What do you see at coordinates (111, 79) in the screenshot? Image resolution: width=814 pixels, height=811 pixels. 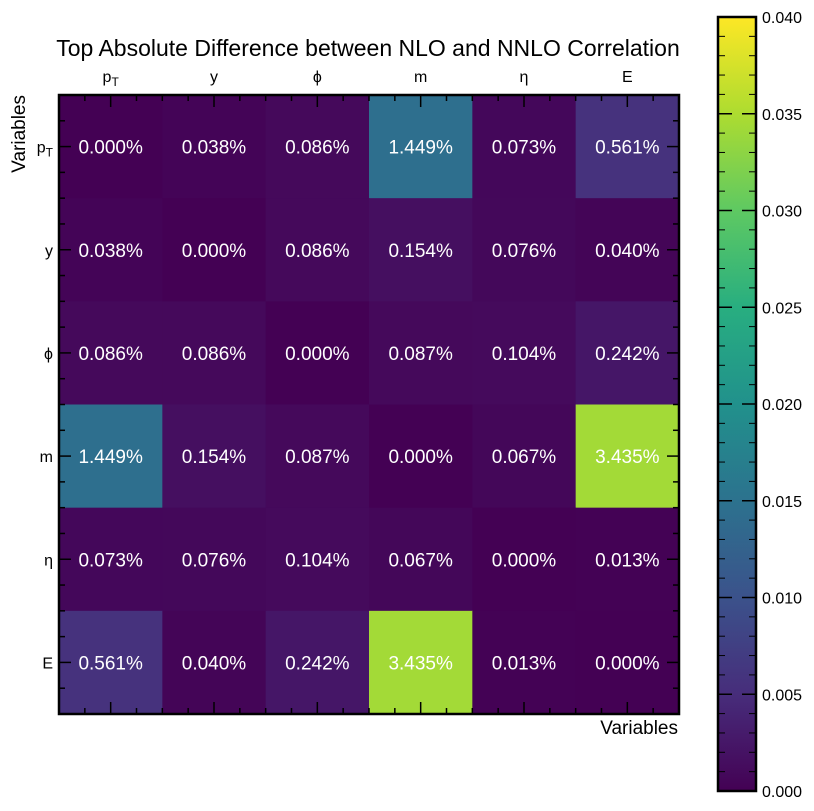 I see `x-tick-label: pT` at bounding box center [111, 79].